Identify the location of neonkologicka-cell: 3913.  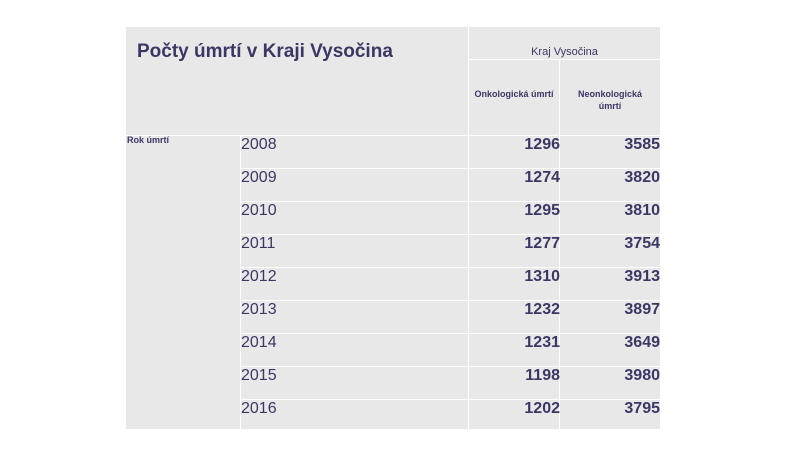
(642, 276).